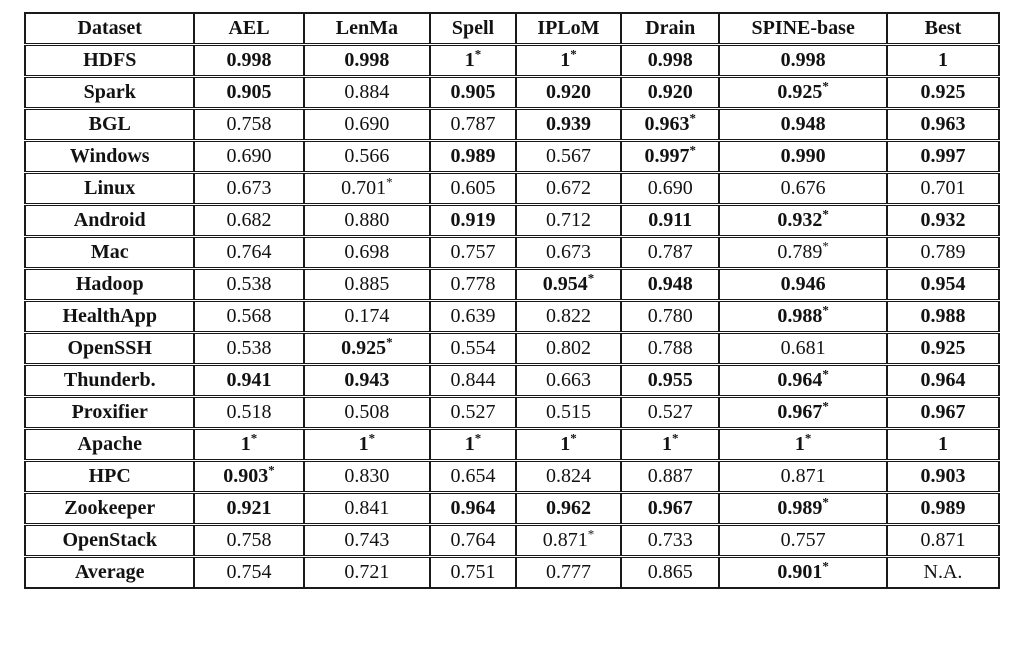 The width and height of the screenshot is (1024, 660). Describe the element at coordinates (512, 125) in the screenshot. I see `table-row: BGL 0.758 0.690 0.787 0.939 0.963* 0.948 0.963` at that location.